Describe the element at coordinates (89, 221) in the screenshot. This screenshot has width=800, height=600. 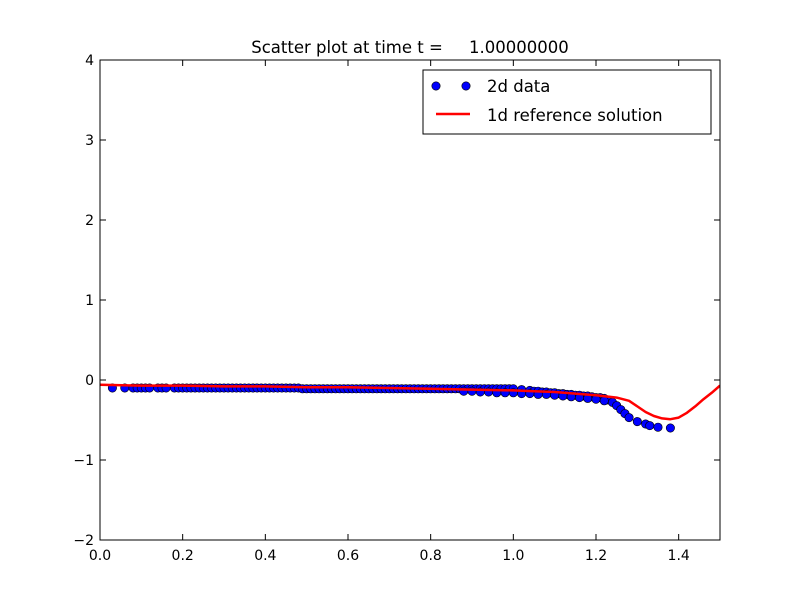
I see `y-tick-label: 2` at that location.